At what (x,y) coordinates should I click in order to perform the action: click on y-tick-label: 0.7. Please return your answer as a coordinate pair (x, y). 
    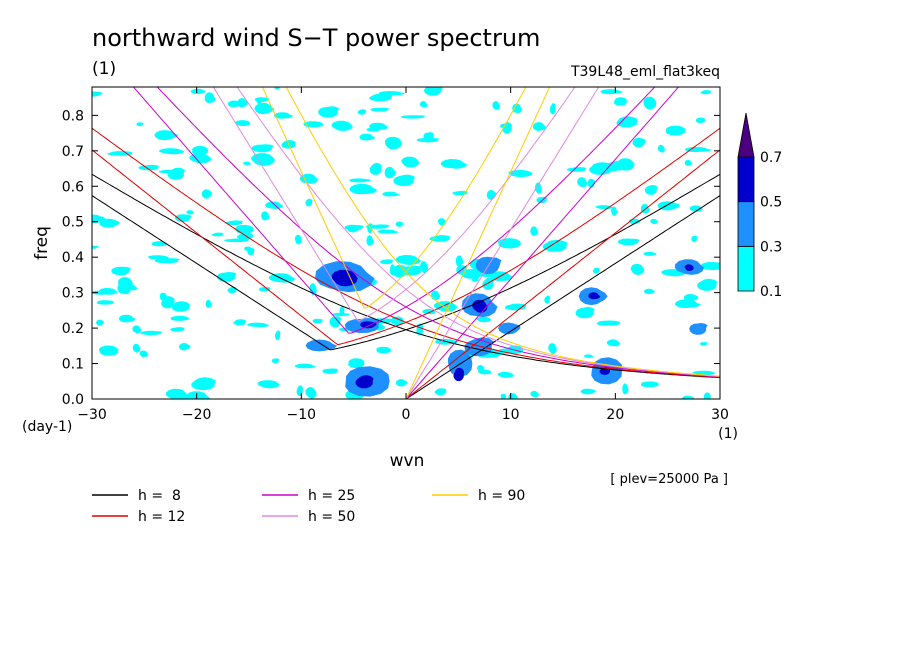
    Looking at the image, I should click on (73, 152).